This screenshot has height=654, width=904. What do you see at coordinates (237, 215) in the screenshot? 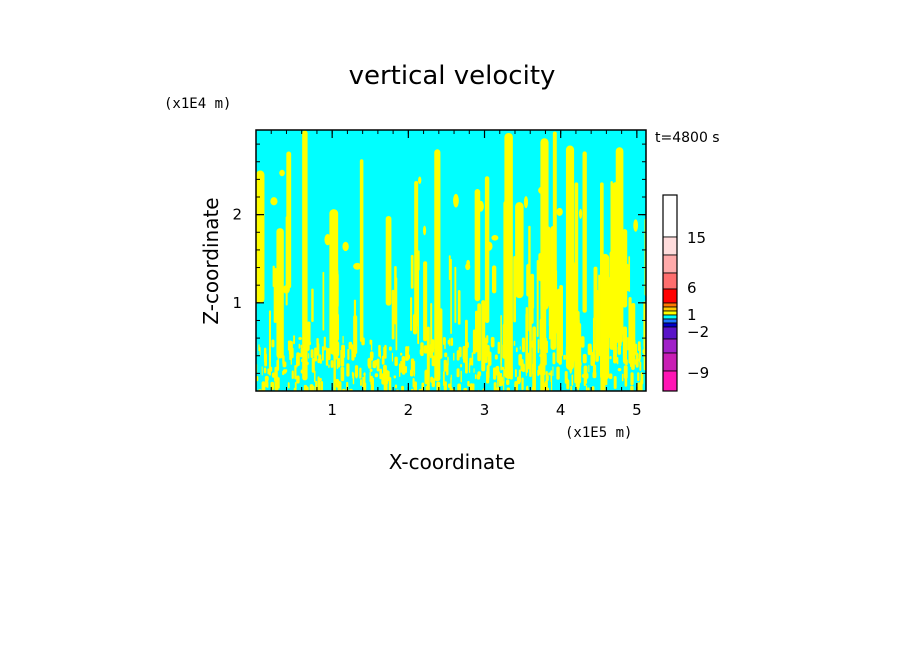
I see `y-tick-label: 2` at bounding box center [237, 215].